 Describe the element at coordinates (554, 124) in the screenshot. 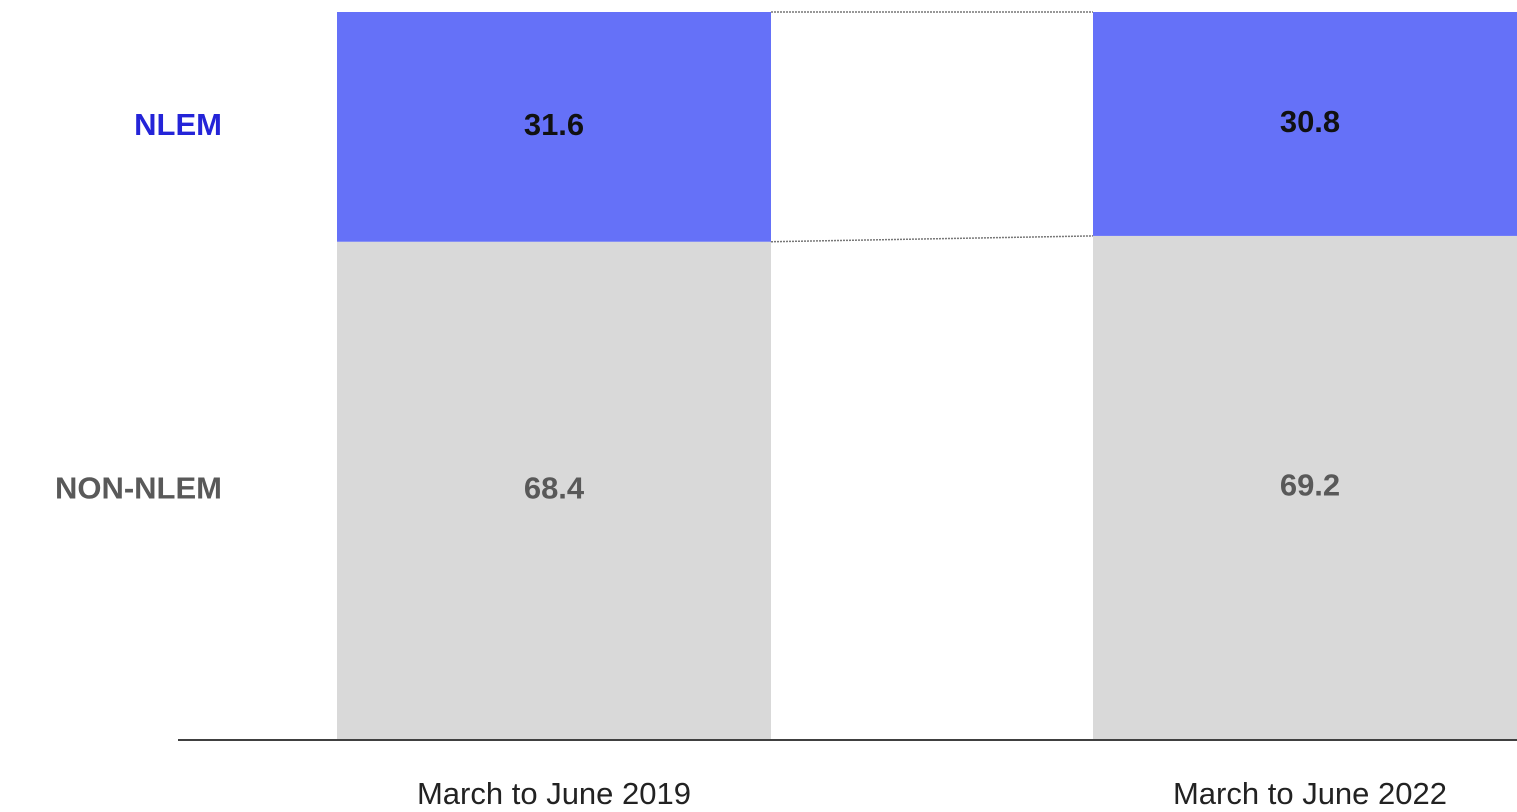

I see `data-label: 31.6` at that location.